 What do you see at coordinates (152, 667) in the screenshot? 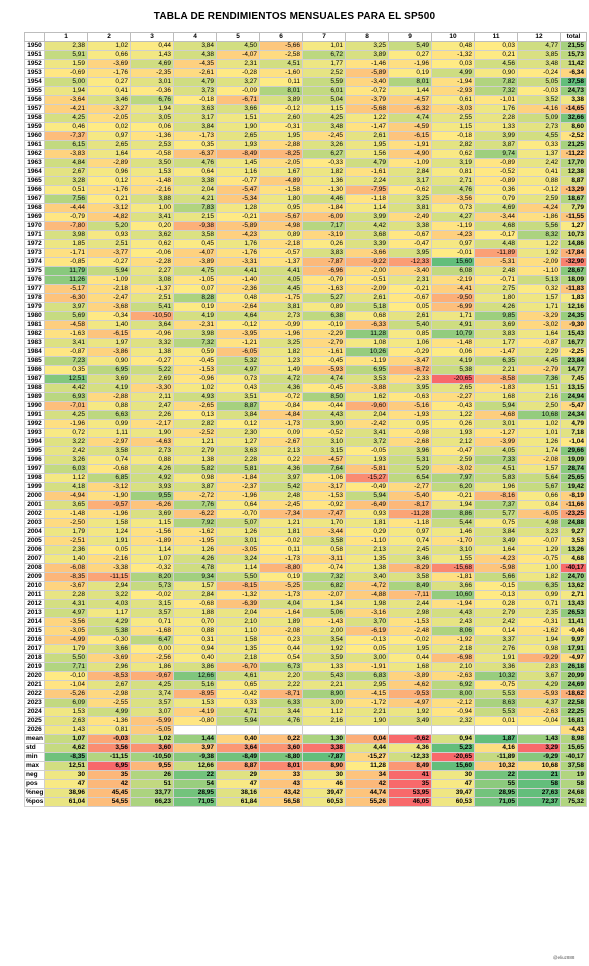
I see `month-cell: 1,86` at bounding box center [152, 667].